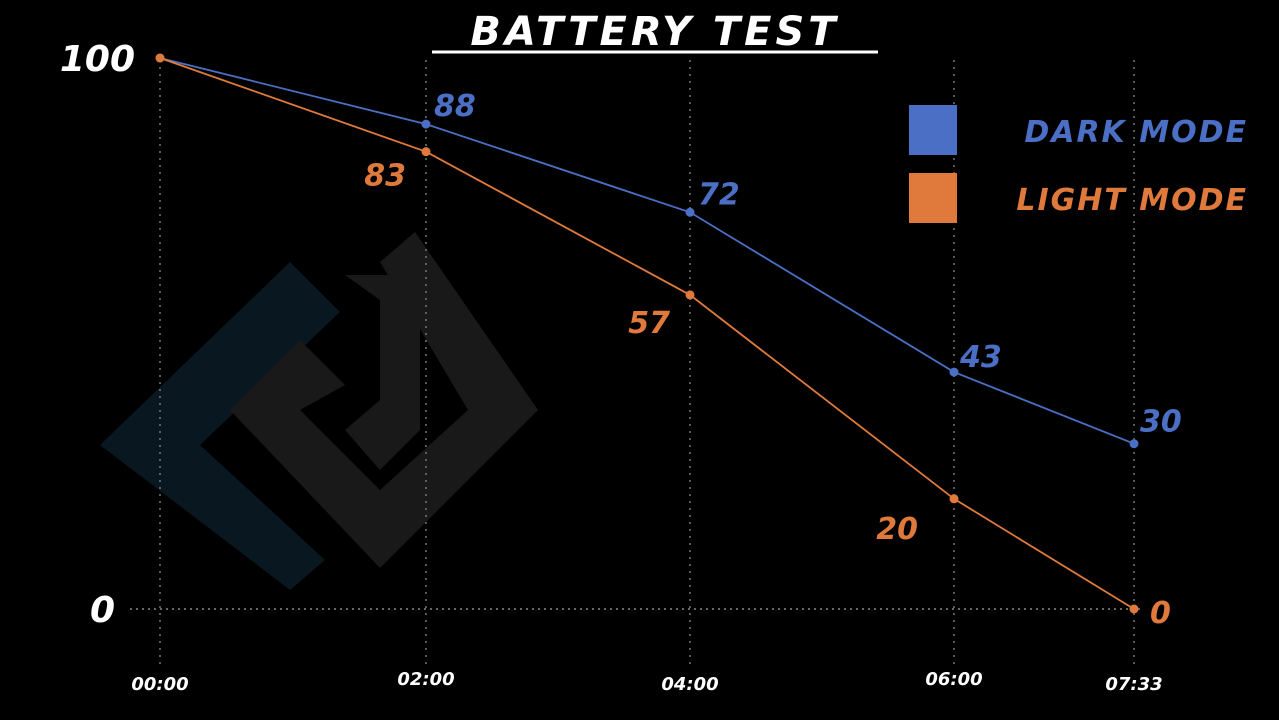 The height and width of the screenshot is (720, 1279). Describe the element at coordinates (385, 176) in the screenshot. I see `data-label: 83` at that location.